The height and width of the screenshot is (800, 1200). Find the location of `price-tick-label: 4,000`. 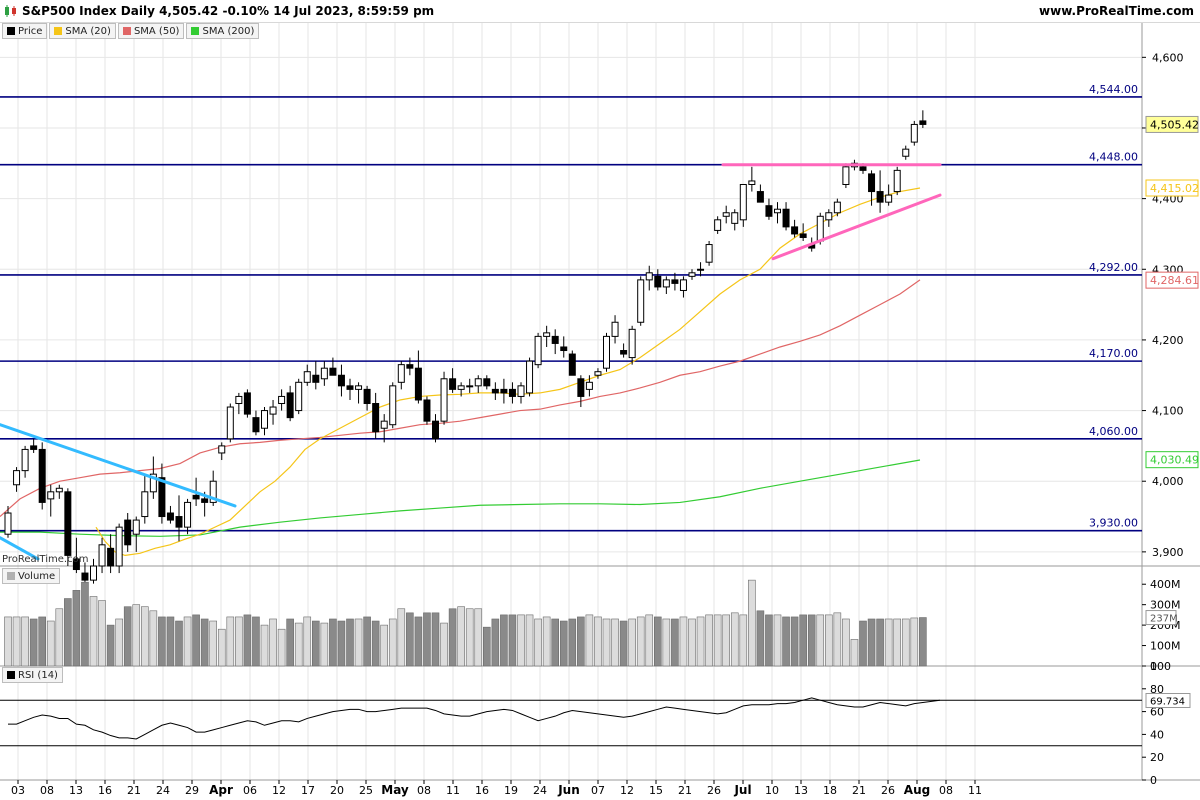

price-tick-label: 4,000 is located at coordinates (1168, 481).